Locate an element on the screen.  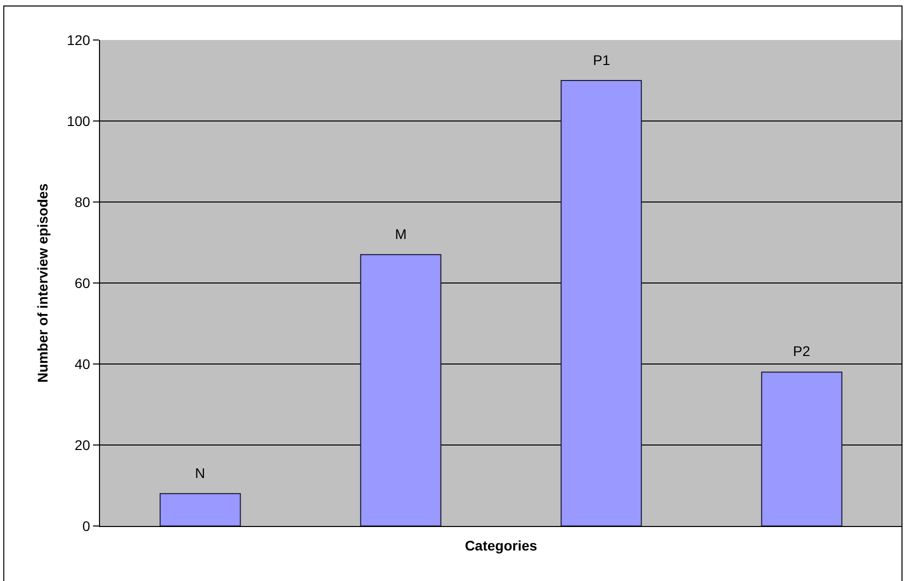
x-tick-label: P1 is located at coordinates (601, 60).